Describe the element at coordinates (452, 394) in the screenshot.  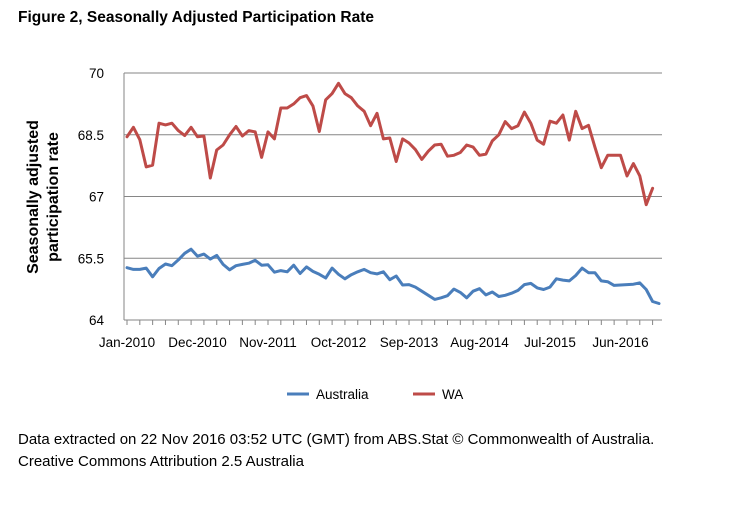
I see `legend-label: WA` at that location.